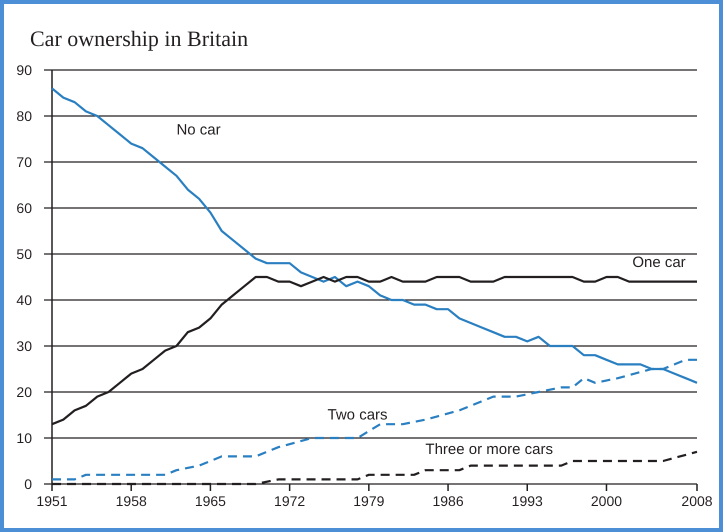 This screenshot has height=532, width=723. What do you see at coordinates (24, 208) in the screenshot?
I see `y-tick-label: 60` at bounding box center [24, 208].